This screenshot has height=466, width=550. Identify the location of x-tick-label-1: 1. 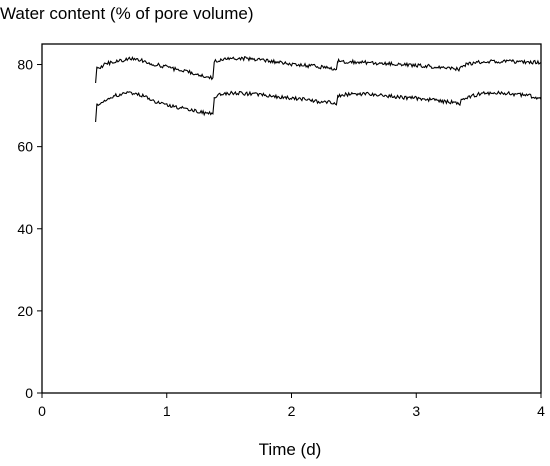
(167, 411).